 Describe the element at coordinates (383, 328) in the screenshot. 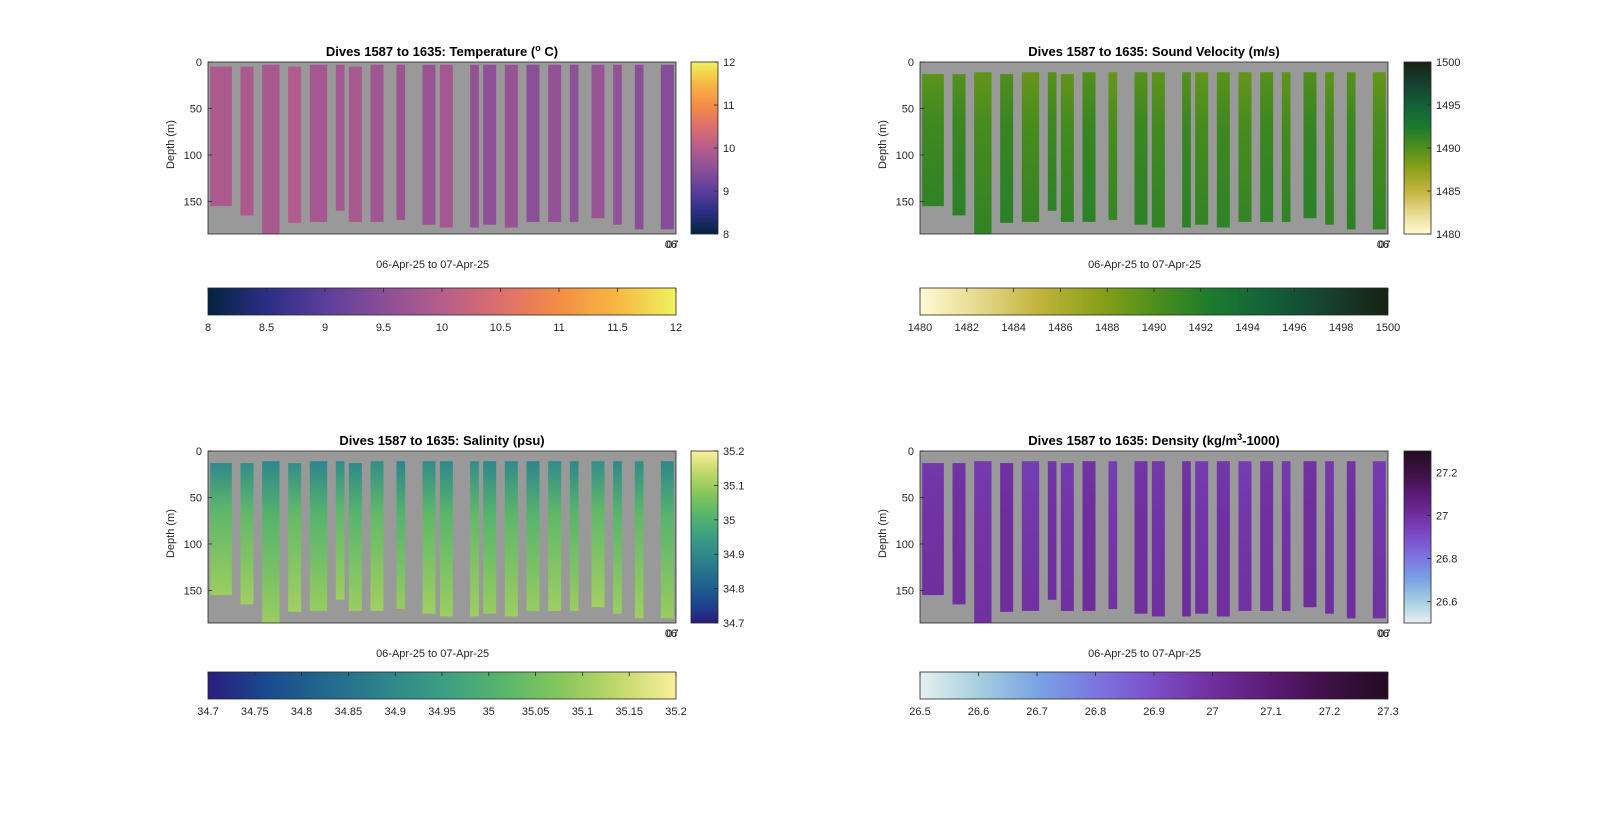

I see `bottom-colorbar-tick-label: 9.5` at that location.